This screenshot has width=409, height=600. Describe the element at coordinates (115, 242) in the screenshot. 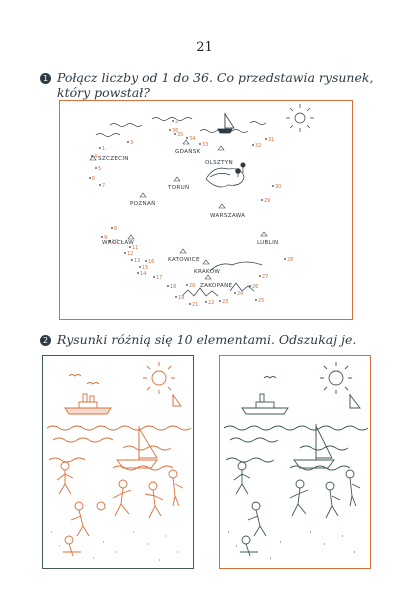

I see `dot-label-10: 10` at that location.